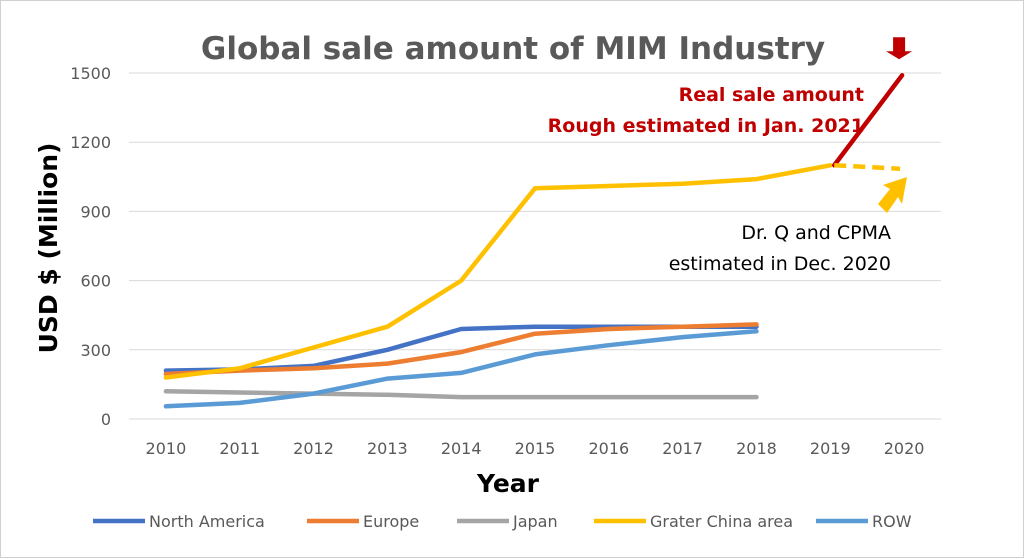 The height and width of the screenshot is (559, 1024). What do you see at coordinates (90, 73) in the screenshot?
I see `y-tick-1500: 1500` at bounding box center [90, 73].